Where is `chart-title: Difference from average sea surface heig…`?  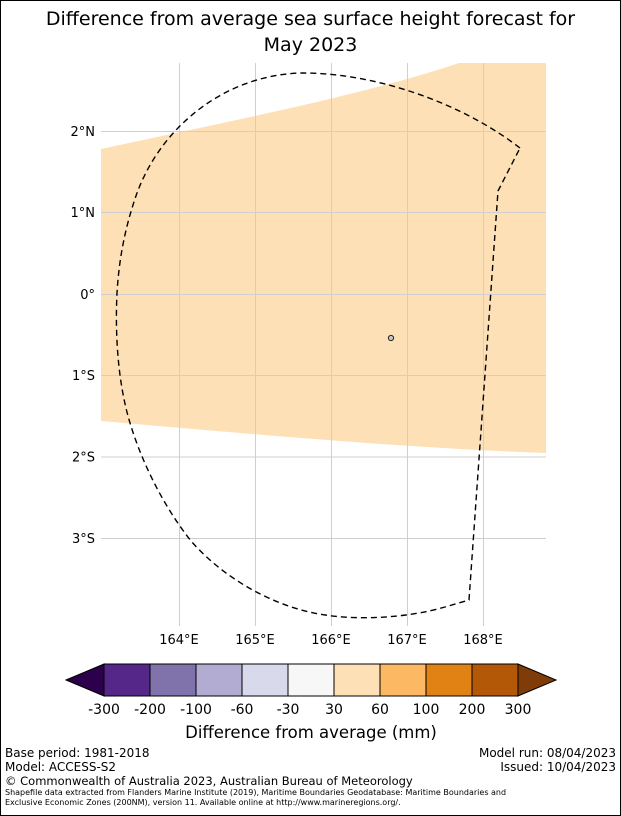 chart-title: Difference from average sea surface heig… is located at coordinates (310, 32).